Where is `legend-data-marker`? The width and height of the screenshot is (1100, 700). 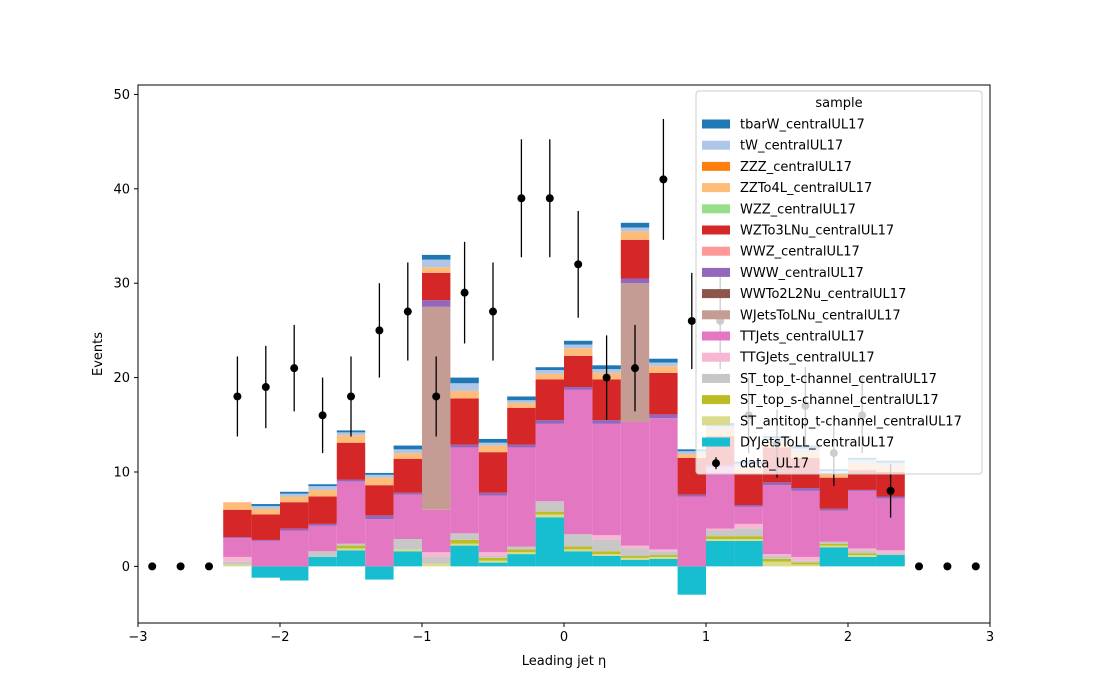
legend-data-marker is located at coordinates (716, 463).